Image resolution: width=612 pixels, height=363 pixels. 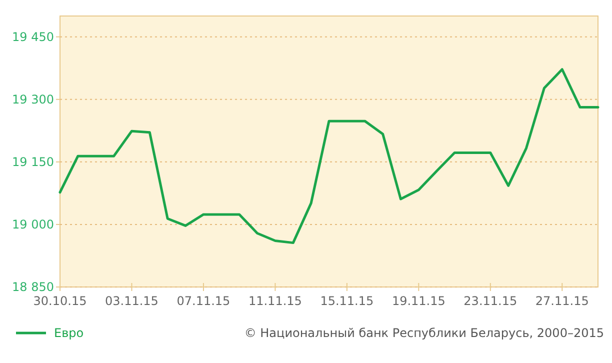 What do you see at coordinates (424, 333) in the screenshot?
I see `text: © Национальный банк Республики Беларусь, 2000–2015` at bounding box center [424, 333].